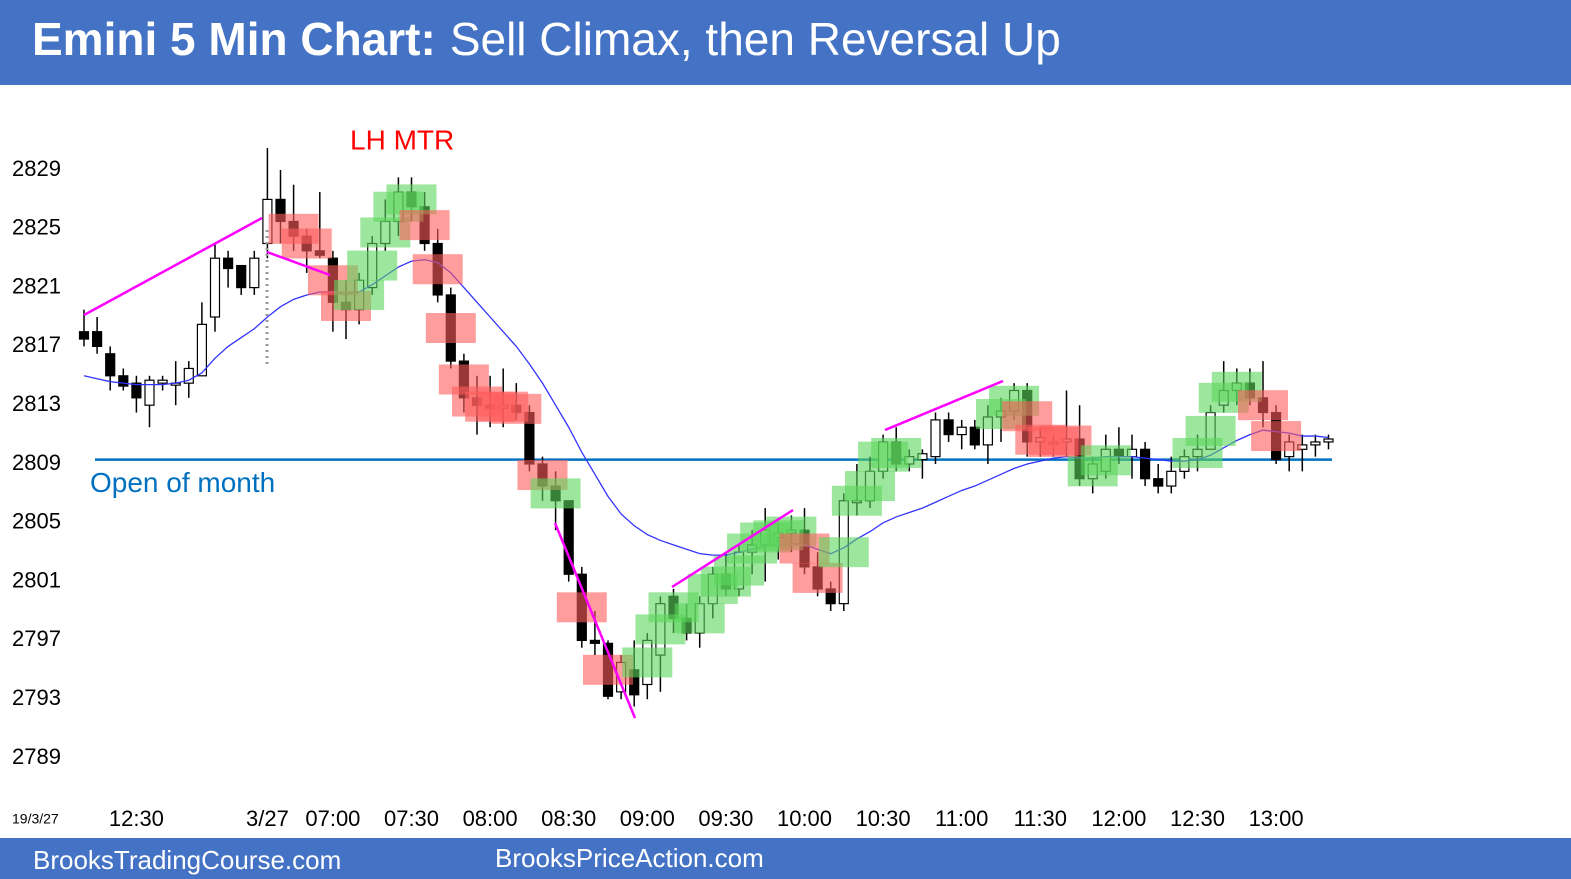 This screenshot has height=879, width=1571. What do you see at coordinates (36, 285) in the screenshot?
I see `y-tick-label: 2821` at bounding box center [36, 285].